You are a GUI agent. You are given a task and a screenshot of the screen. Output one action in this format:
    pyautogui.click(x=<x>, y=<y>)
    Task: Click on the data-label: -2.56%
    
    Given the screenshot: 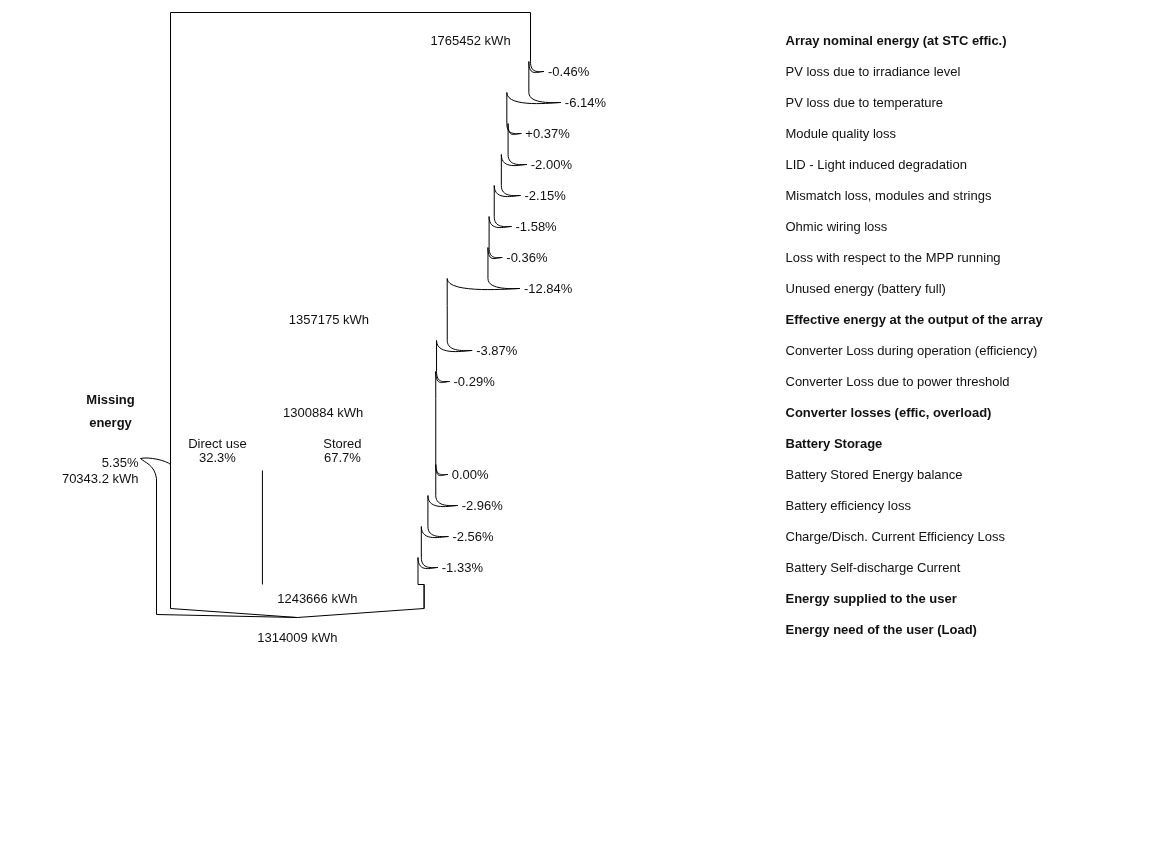 What is the action you would take?
    pyautogui.click(x=473, y=536)
    